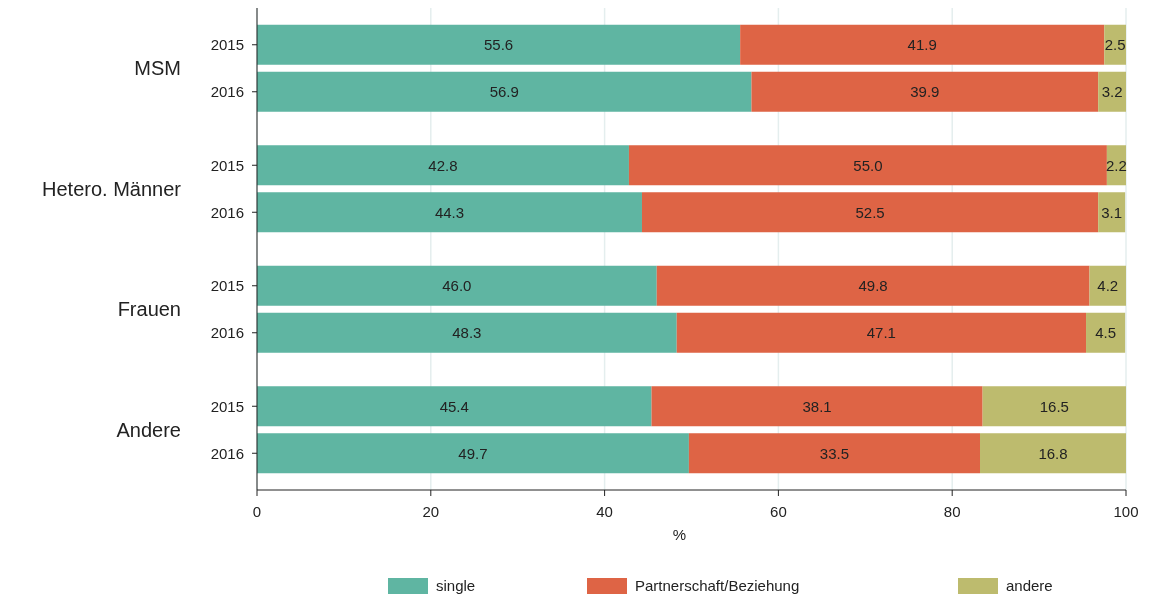  What do you see at coordinates (257, 511) in the screenshot?
I see `x-tick-label: 0` at bounding box center [257, 511].